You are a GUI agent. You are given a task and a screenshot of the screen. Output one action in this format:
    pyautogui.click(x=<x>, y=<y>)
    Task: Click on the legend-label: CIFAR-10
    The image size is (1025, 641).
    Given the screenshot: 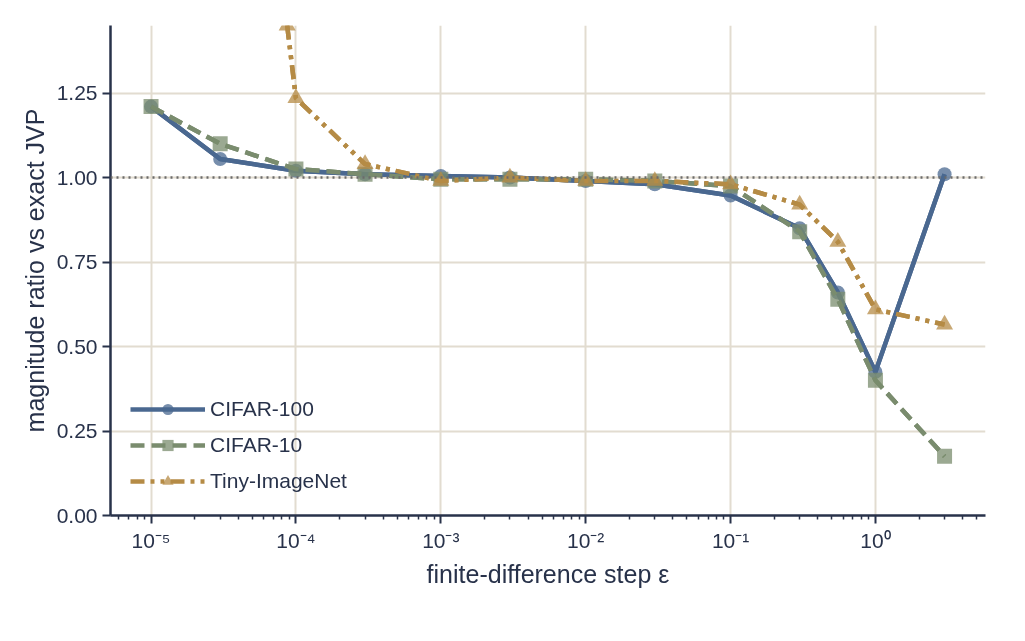 What is the action you would take?
    pyautogui.click(x=256, y=445)
    